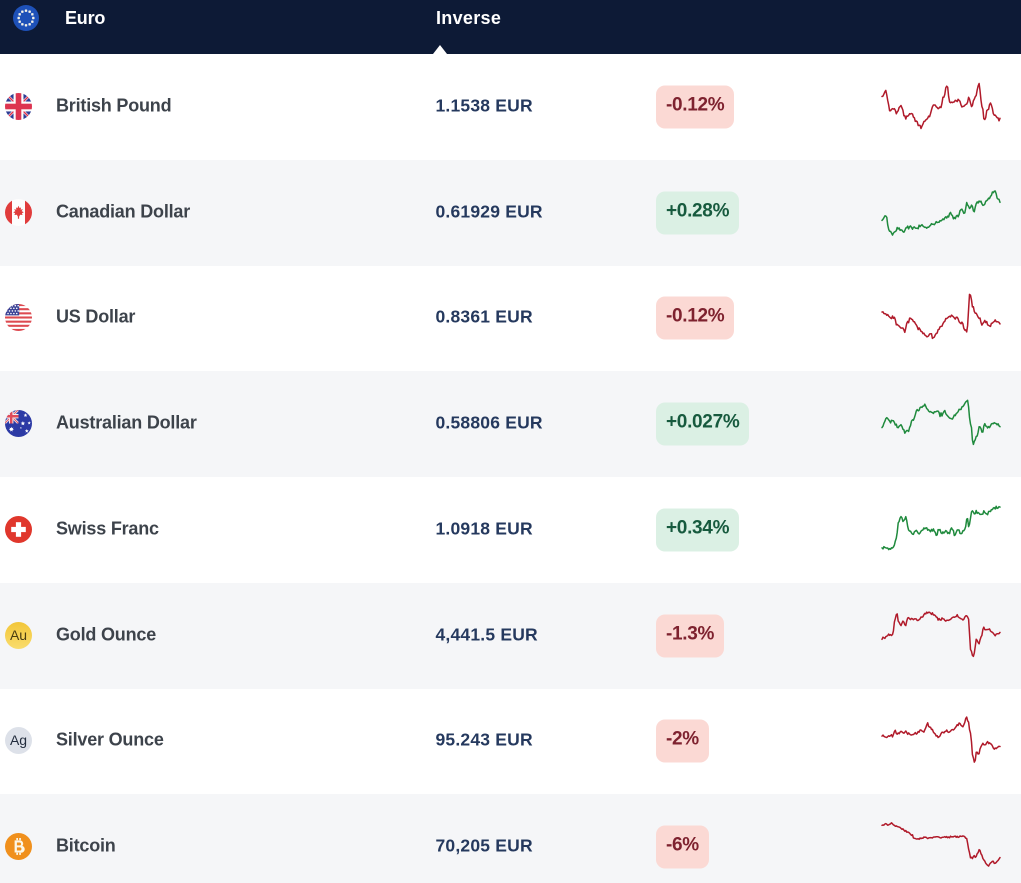 The image size is (1021, 883). Describe the element at coordinates (18, 741) in the screenshot. I see `svg-text: Ag` at that location.